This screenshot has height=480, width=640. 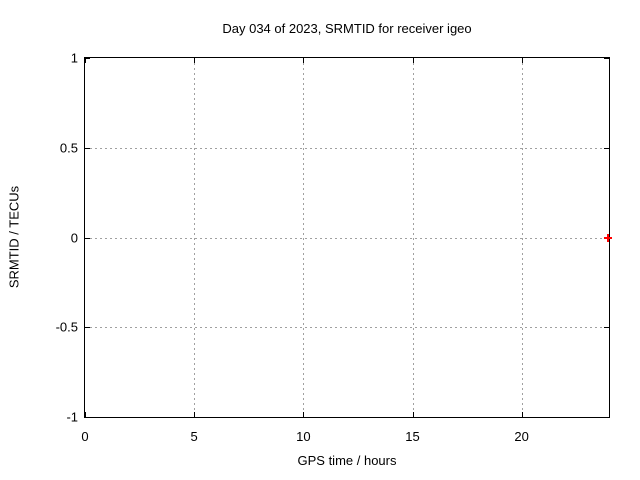 What do you see at coordinates (14, 237) in the screenshot?
I see `y-axis-label: SRMTID / TECUs` at bounding box center [14, 237].